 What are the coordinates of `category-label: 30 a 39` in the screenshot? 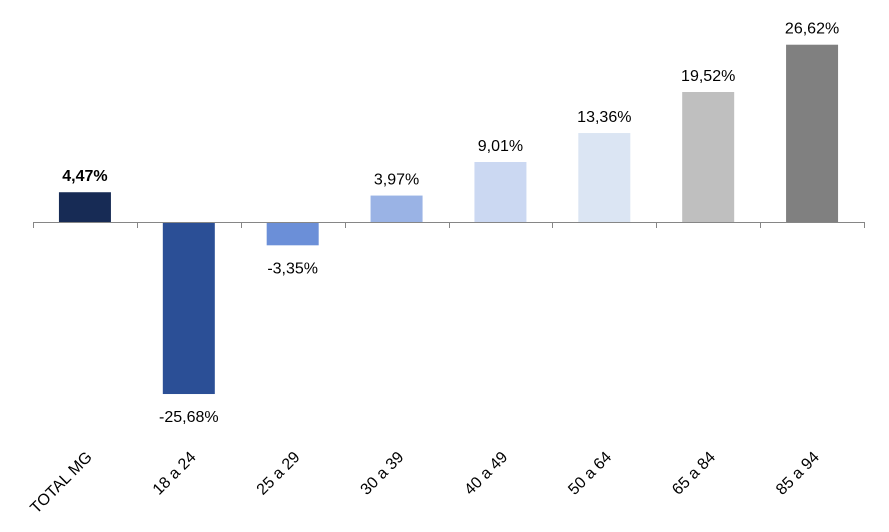 It's located at (383, 474).